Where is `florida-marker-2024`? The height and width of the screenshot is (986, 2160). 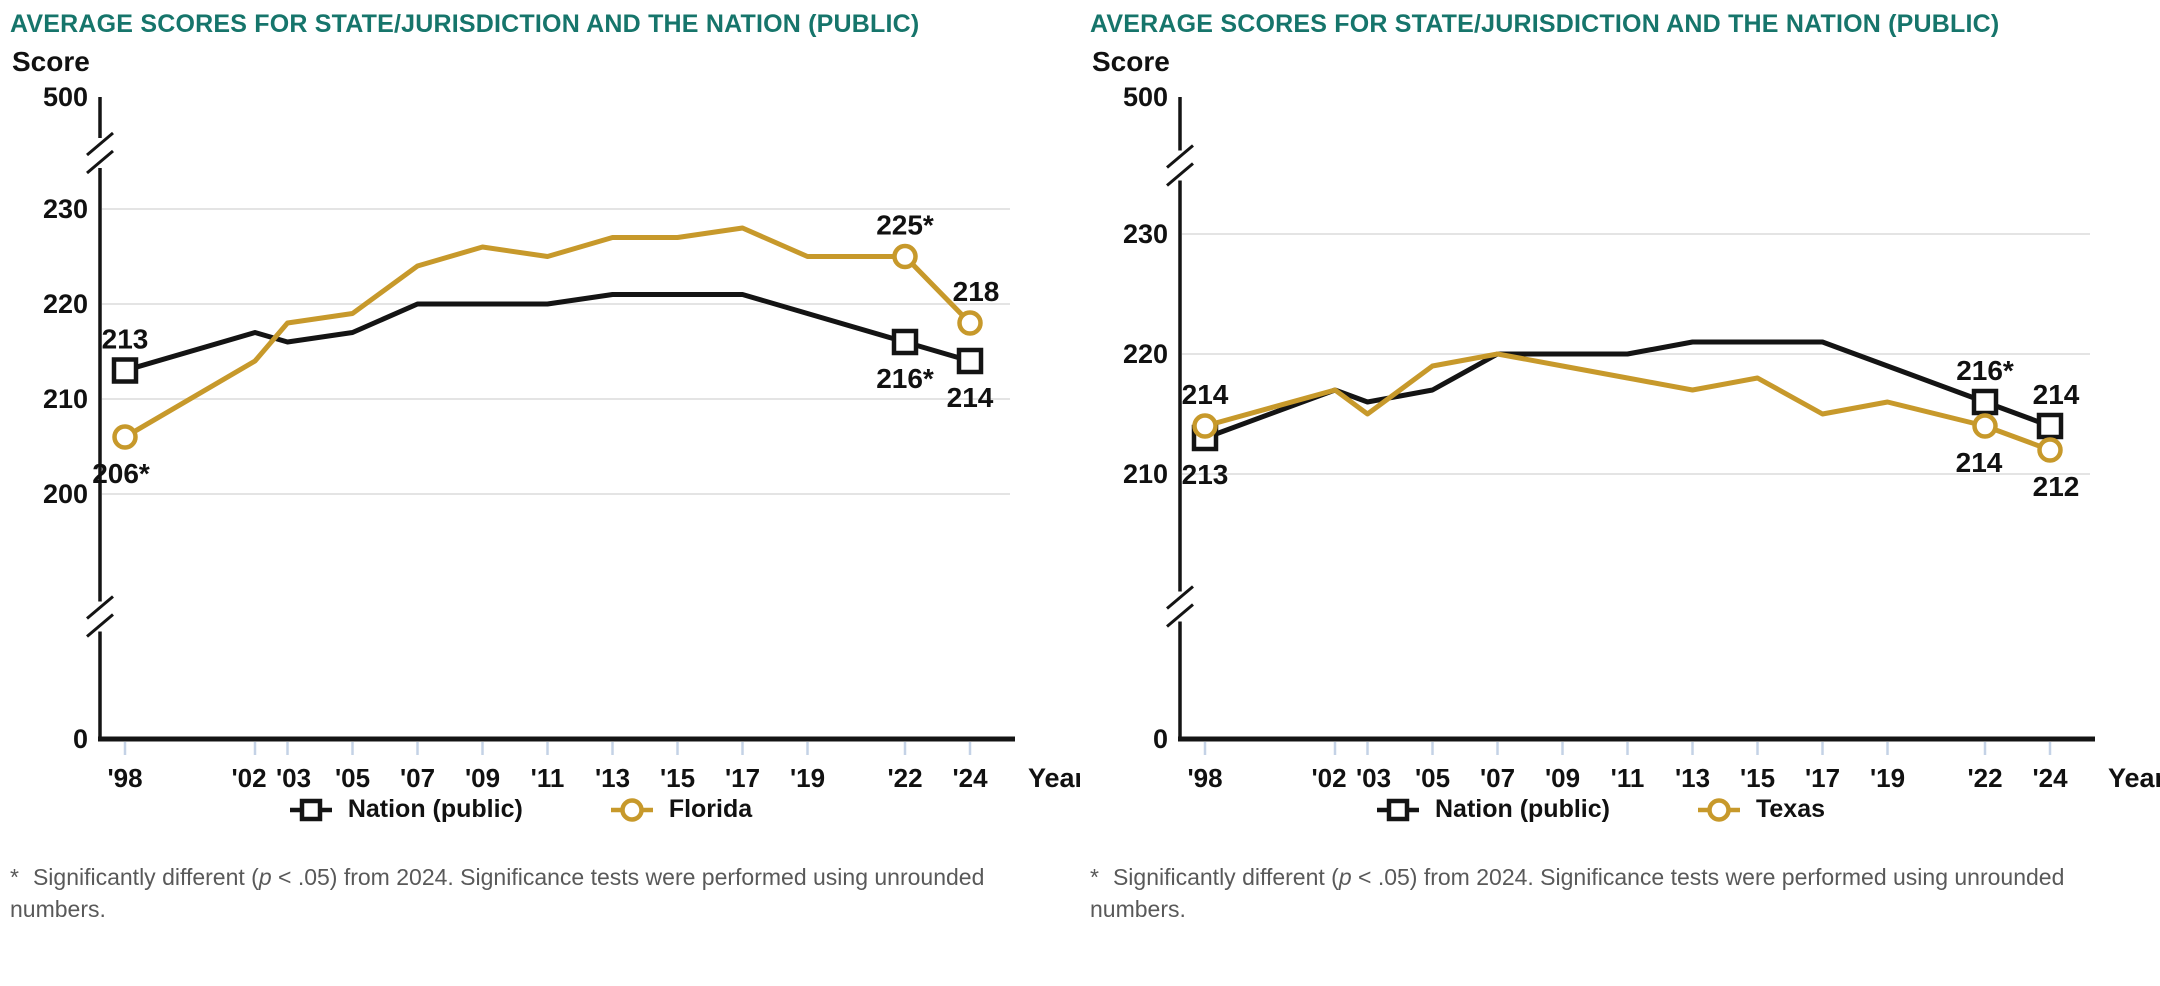 florida-marker-2024 is located at coordinates (970, 323).